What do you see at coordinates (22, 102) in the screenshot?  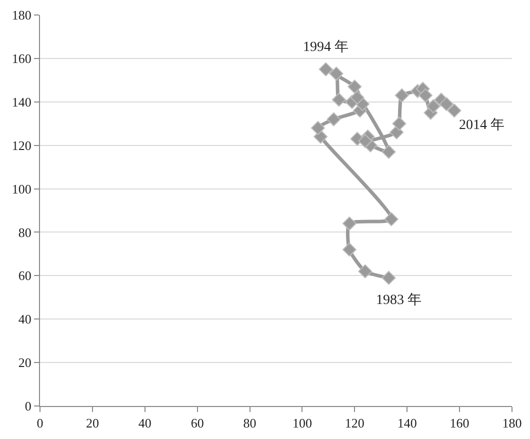 I see `y-tick-label: 140` at bounding box center [22, 102].